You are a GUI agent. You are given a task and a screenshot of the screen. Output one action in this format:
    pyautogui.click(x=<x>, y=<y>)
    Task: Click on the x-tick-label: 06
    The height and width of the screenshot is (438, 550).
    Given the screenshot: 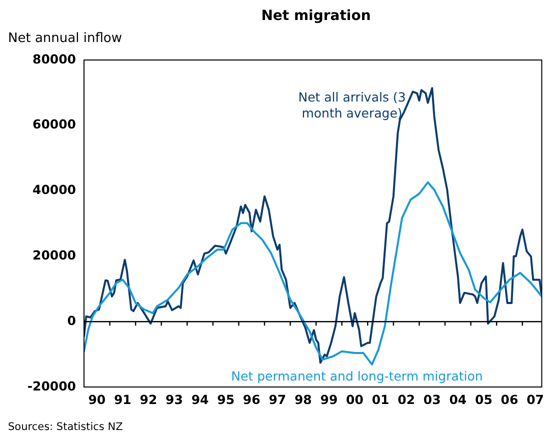 What is the action you would take?
    pyautogui.click(x=509, y=399)
    